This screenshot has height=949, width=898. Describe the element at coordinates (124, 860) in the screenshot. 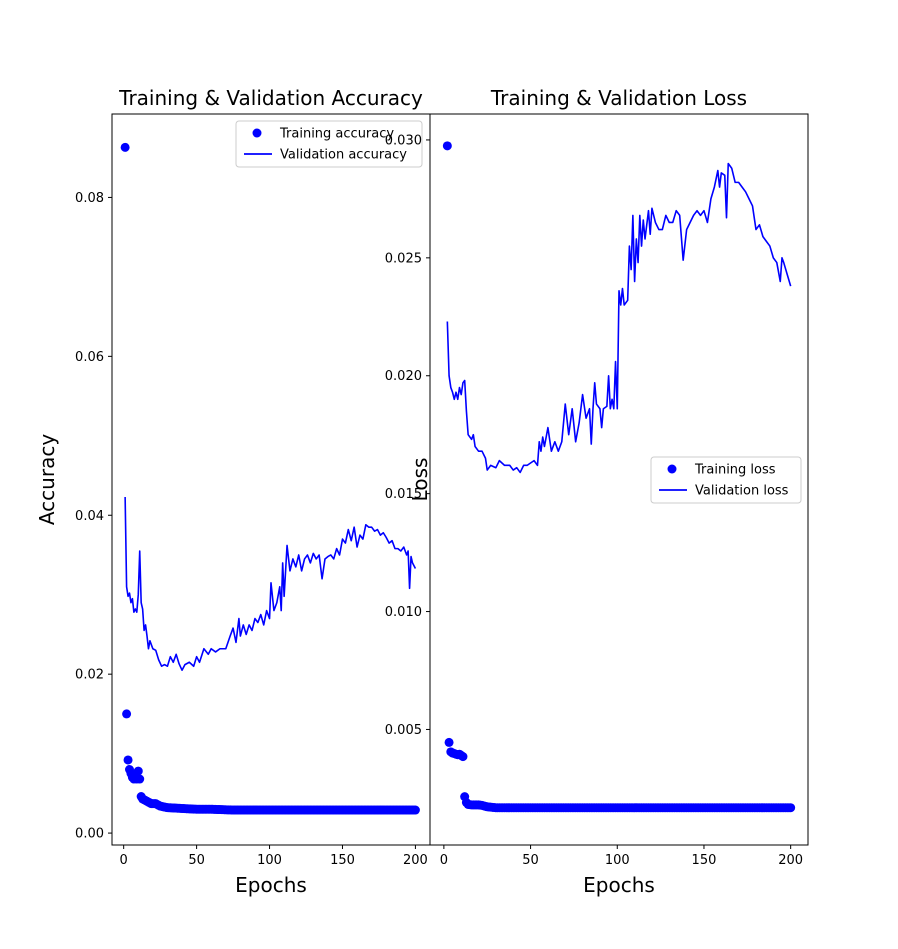

I see `chart-0-xtick-label: 0` at that location.